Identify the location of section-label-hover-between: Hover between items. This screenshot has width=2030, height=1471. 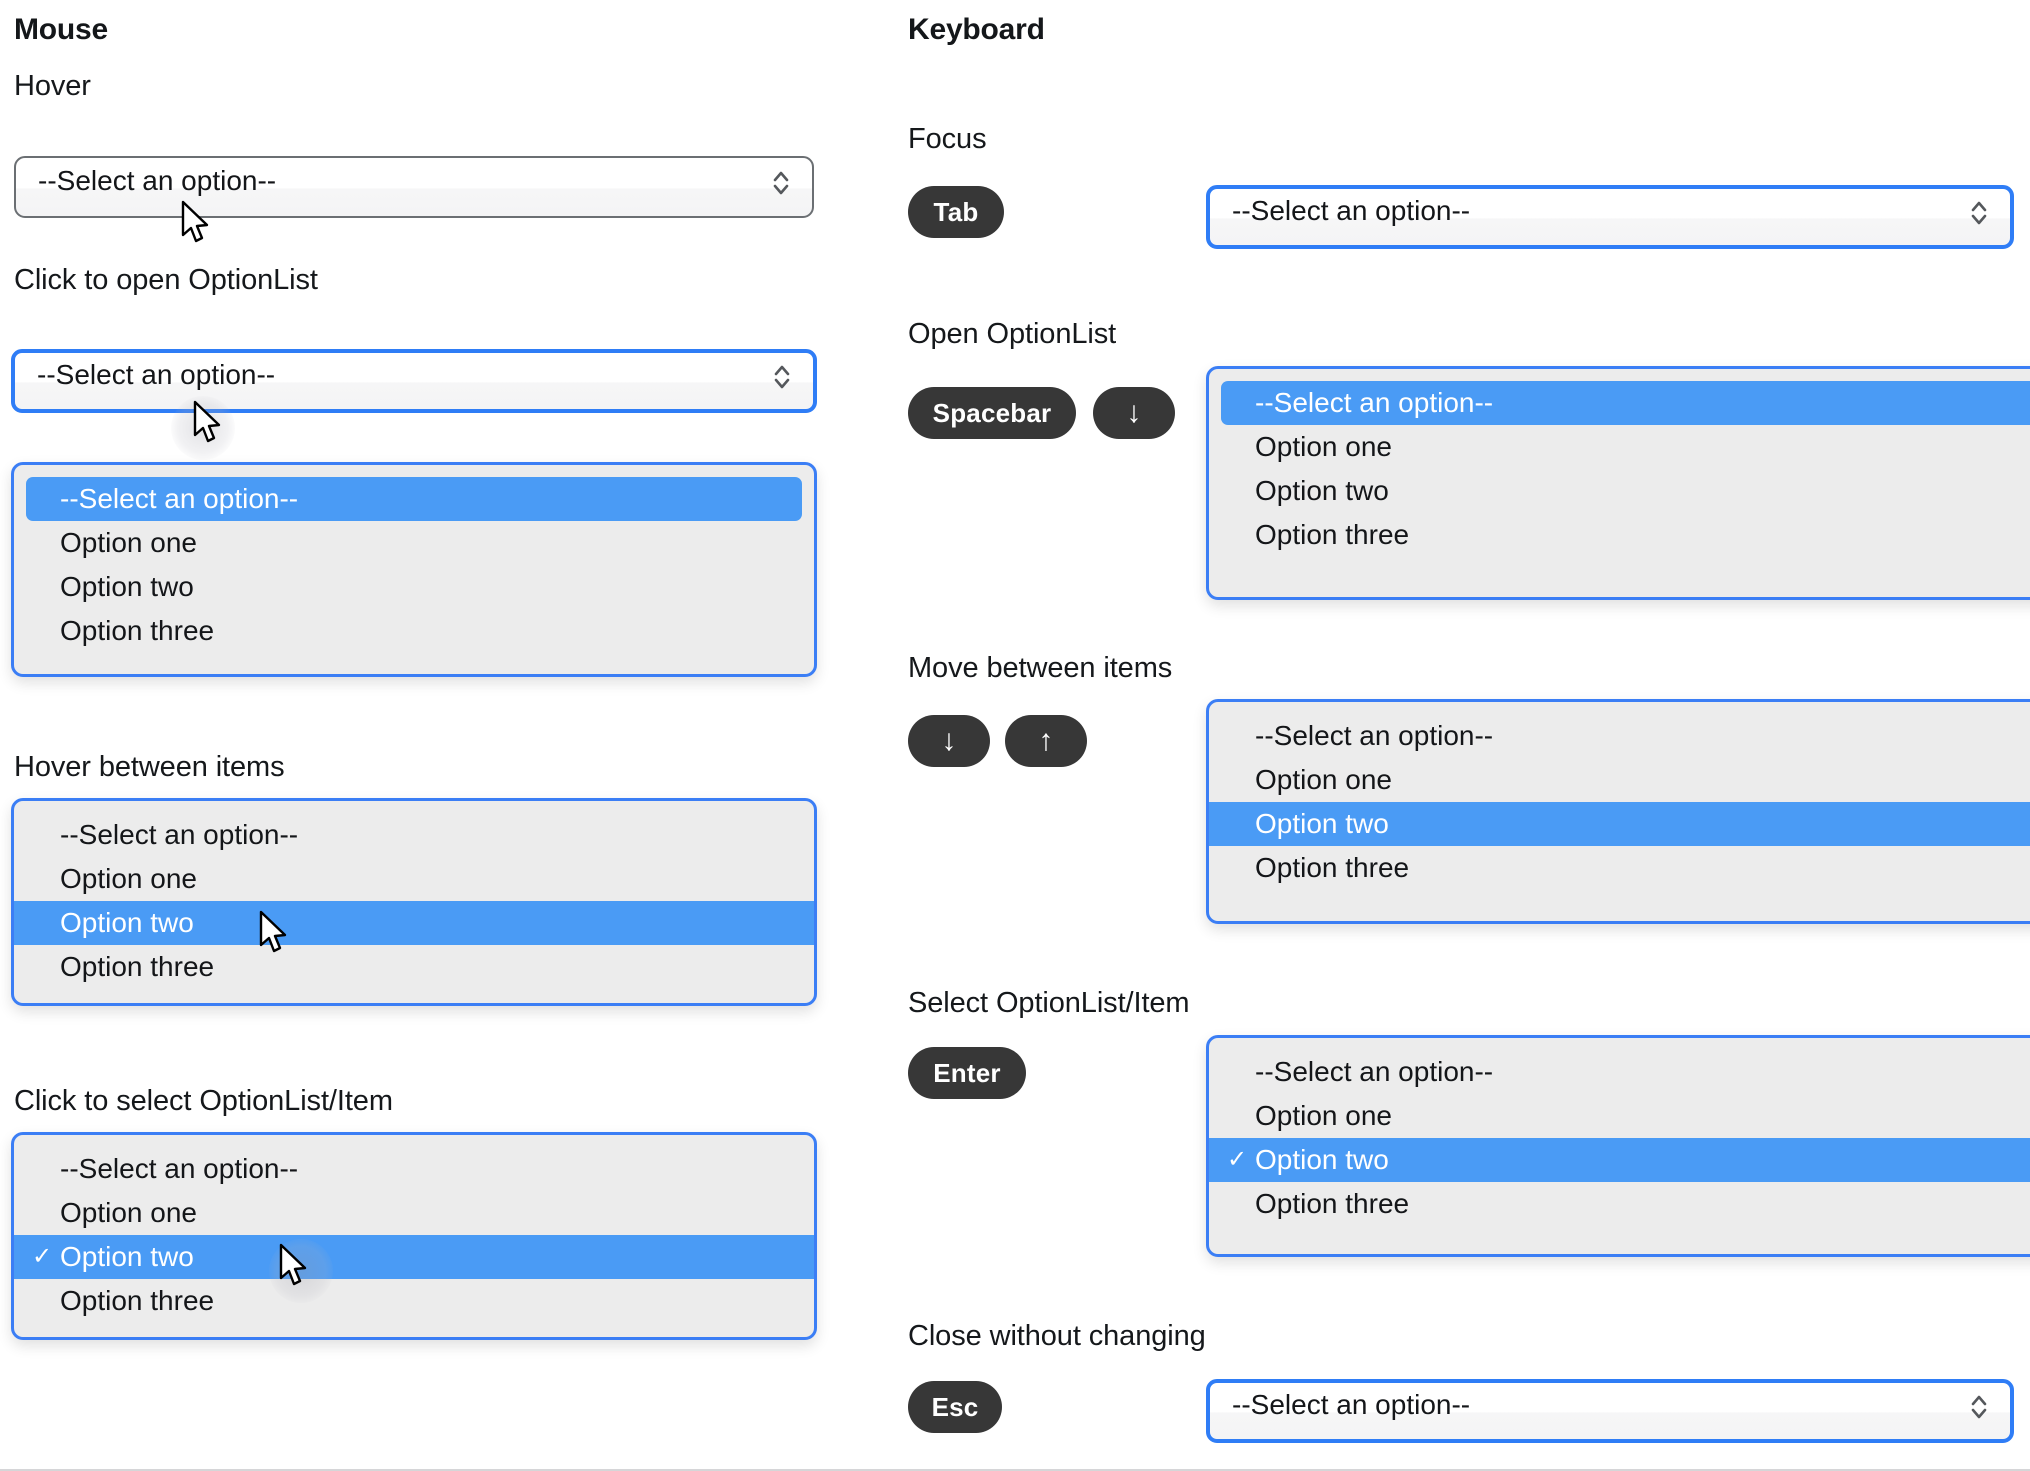
(149, 767).